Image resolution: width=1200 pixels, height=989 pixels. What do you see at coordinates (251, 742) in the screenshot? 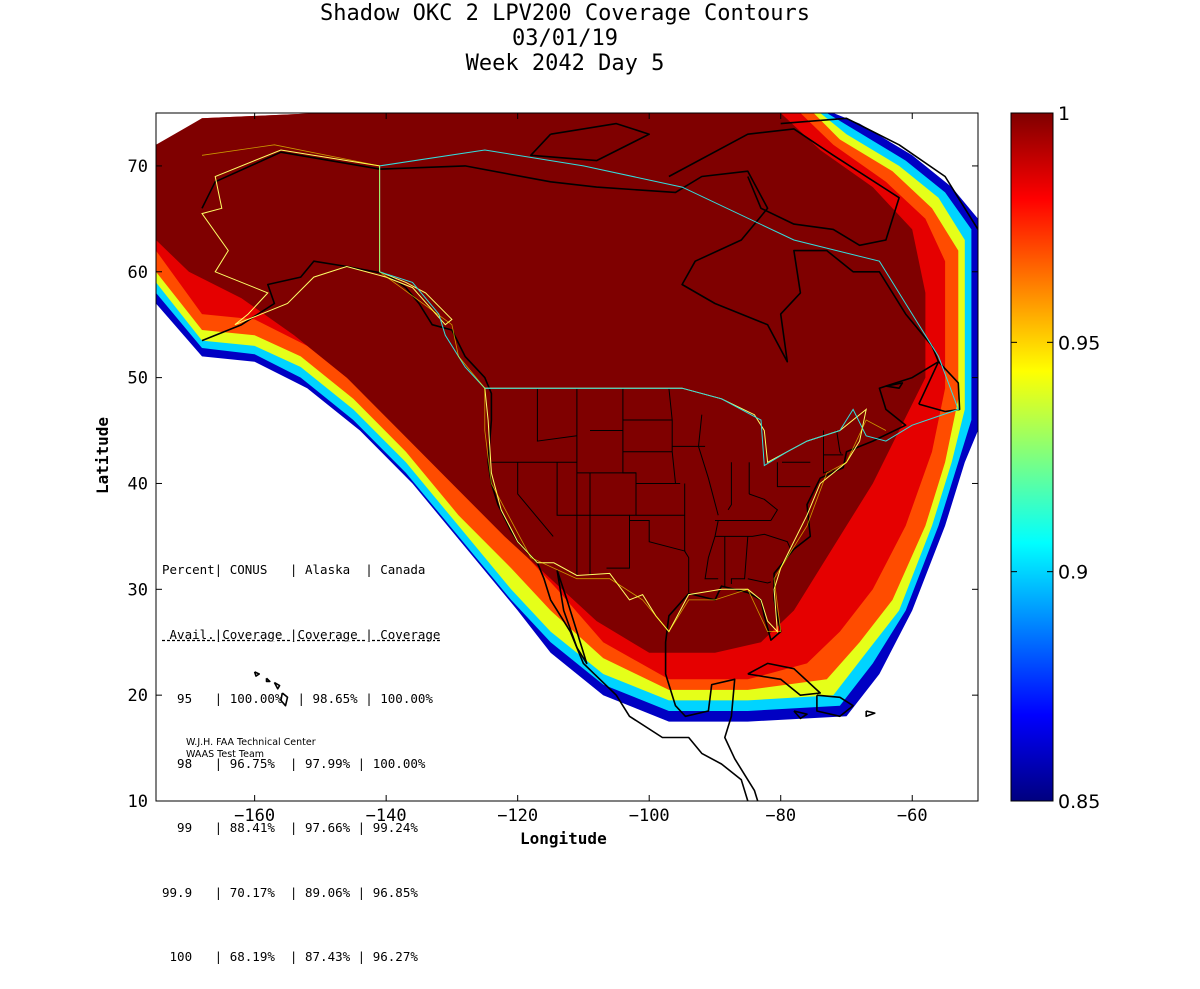
I see `credit-line: W.J.H. FAA Technical Center` at bounding box center [251, 742].